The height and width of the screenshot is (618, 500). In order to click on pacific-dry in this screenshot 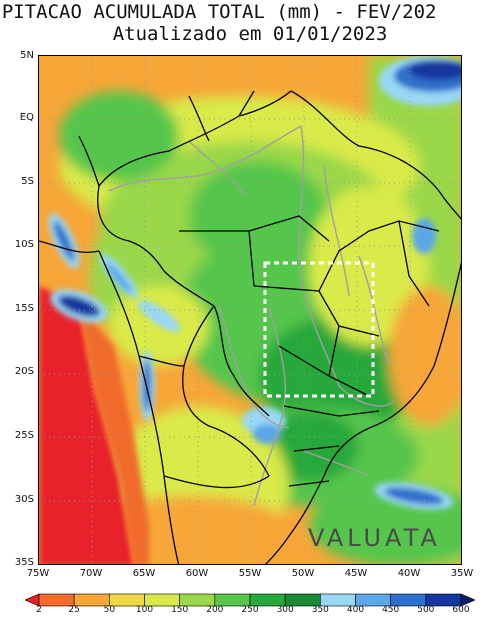, I will do `click(86, 425)`.